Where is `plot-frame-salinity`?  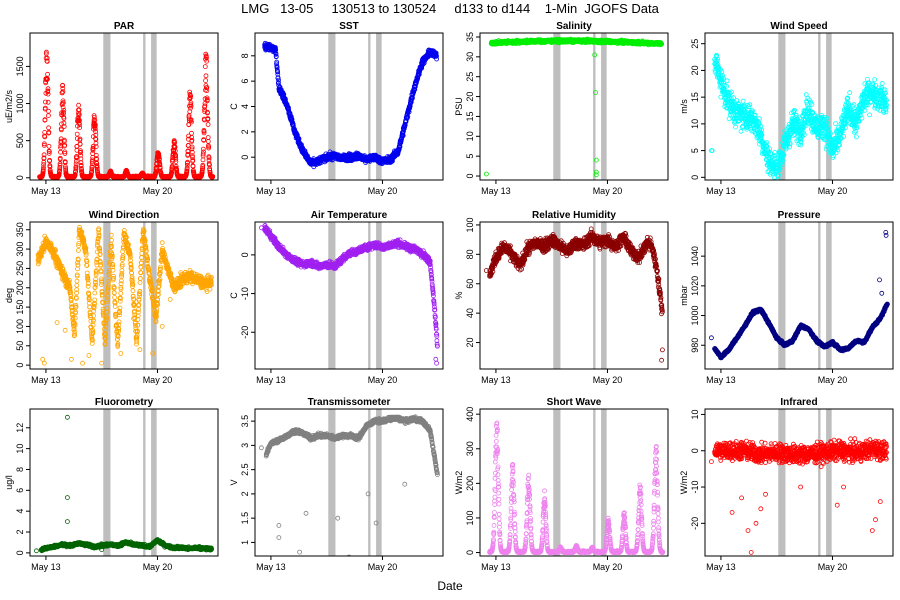 plot-frame-salinity is located at coordinates (574, 106).